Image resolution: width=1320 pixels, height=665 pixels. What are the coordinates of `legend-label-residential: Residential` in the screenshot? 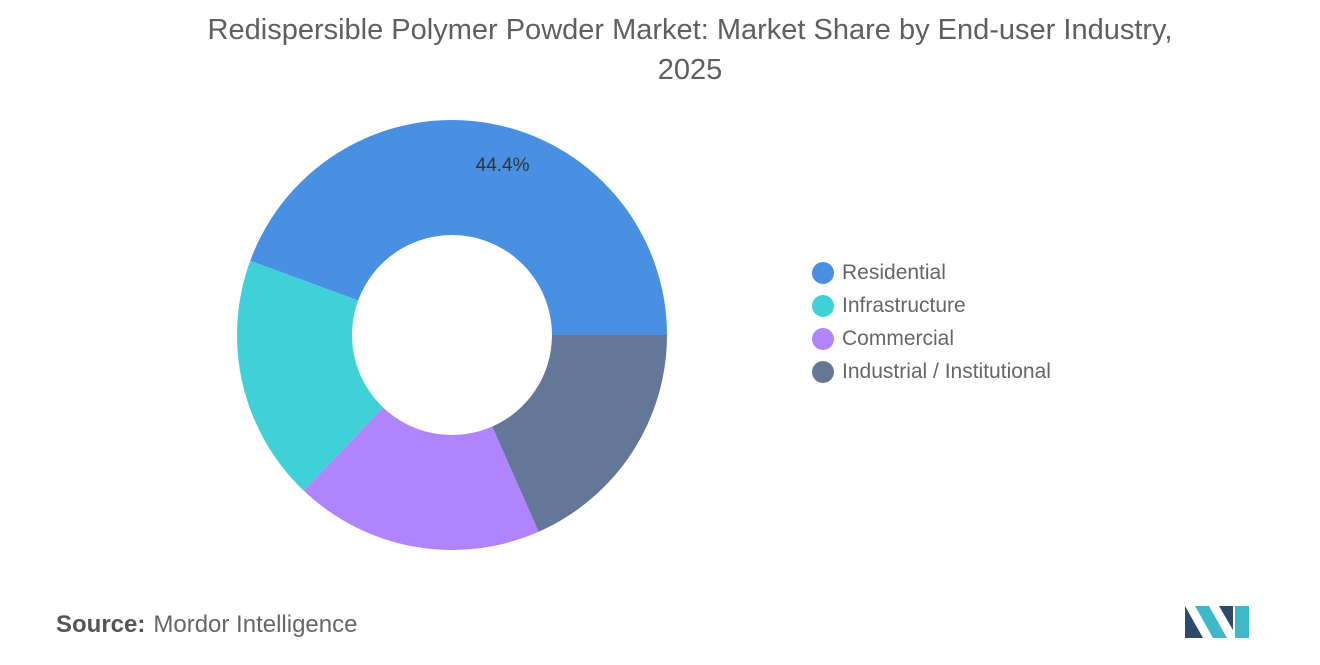 It's located at (894, 272).